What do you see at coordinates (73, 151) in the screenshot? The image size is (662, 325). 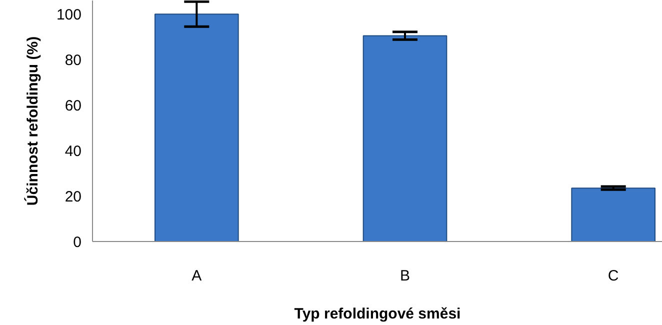 I see `y-tick-label: 40` at bounding box center [73, 151].